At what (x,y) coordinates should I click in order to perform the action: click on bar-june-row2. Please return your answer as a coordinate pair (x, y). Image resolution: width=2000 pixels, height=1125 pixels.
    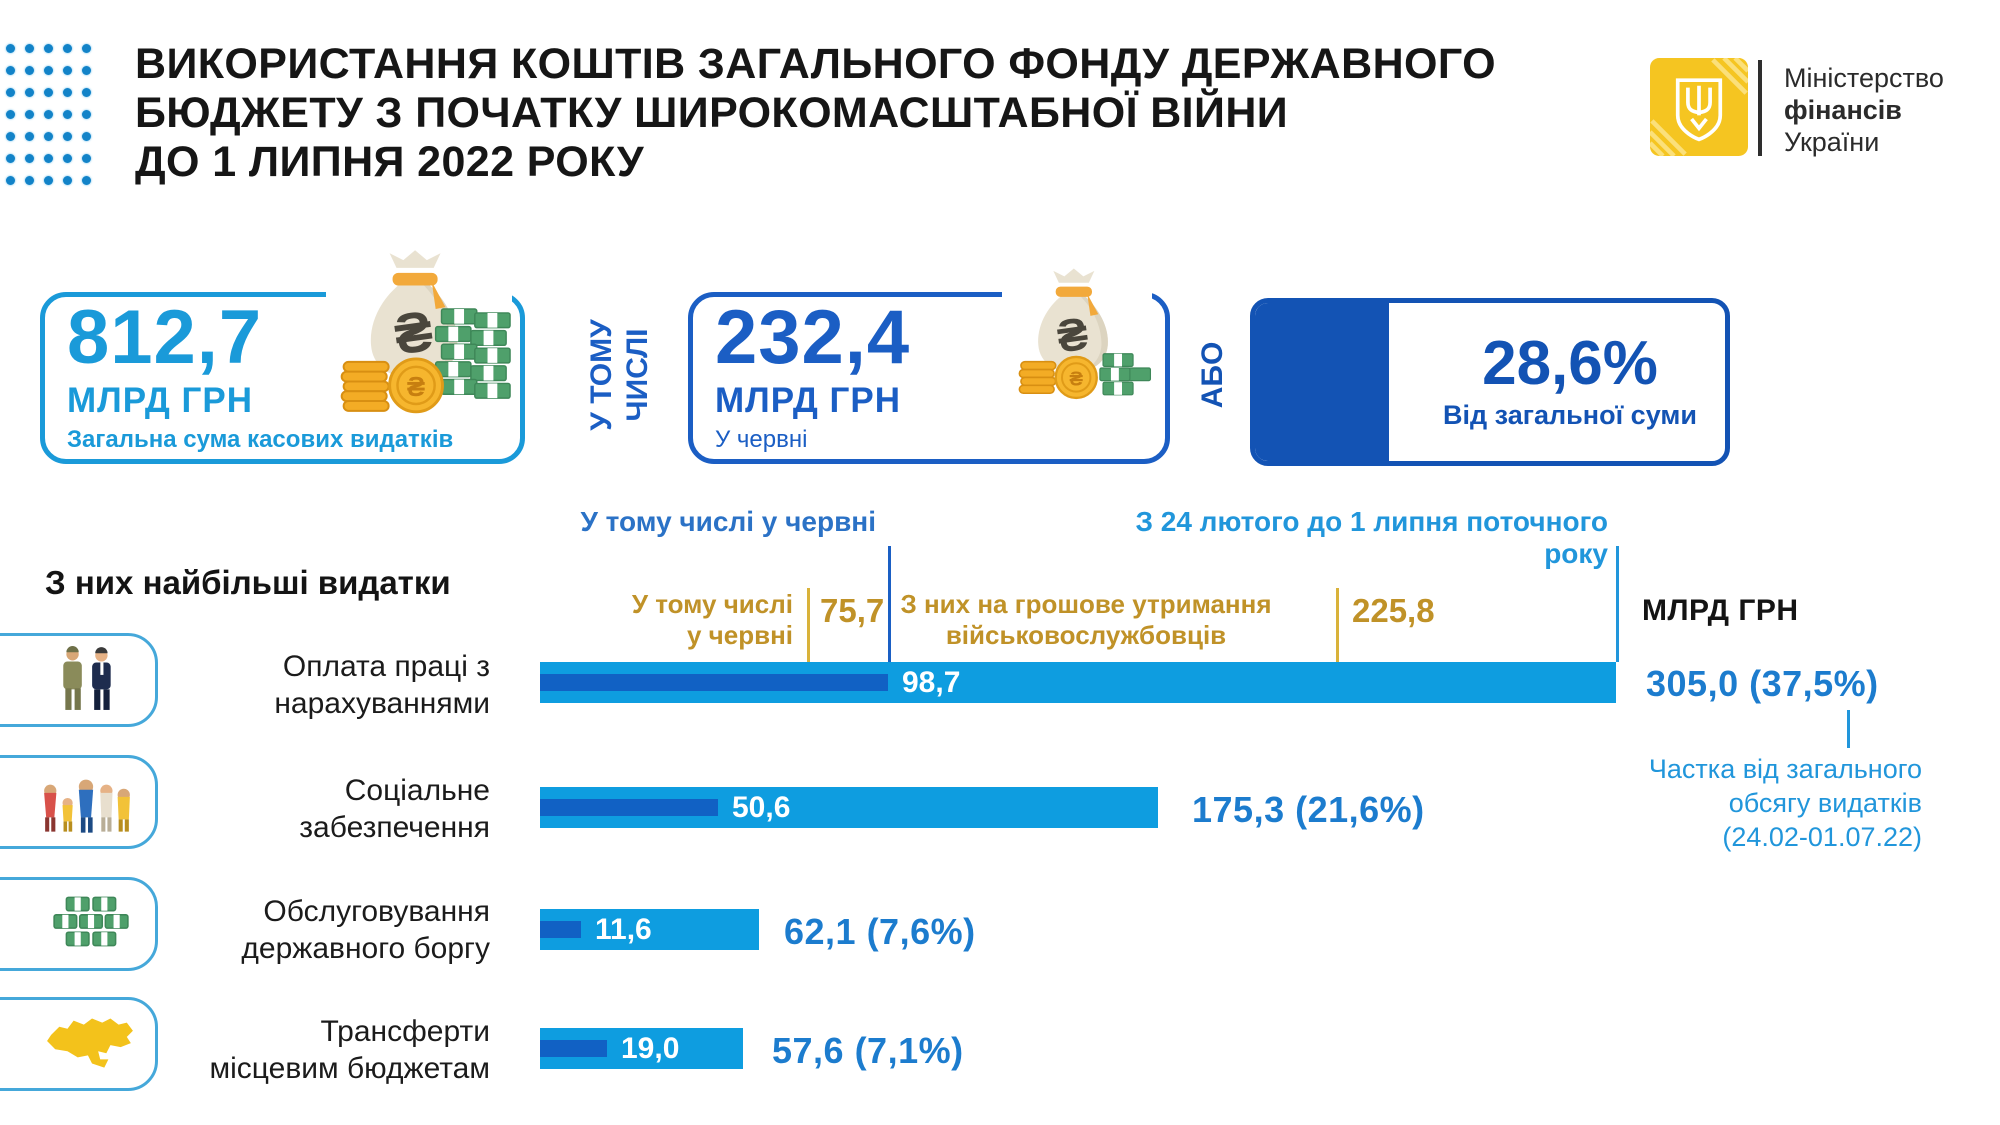
    Looking at the image, I should click on (629, 807).